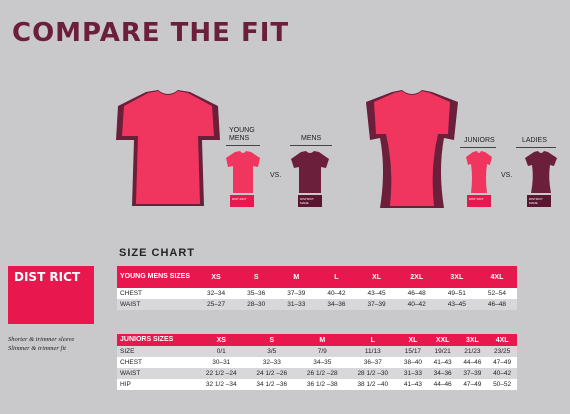  What do you see at coordinates (416, 277) in the screenshot?
I see `size-header: 2XL` at bounding box center [416, 277].